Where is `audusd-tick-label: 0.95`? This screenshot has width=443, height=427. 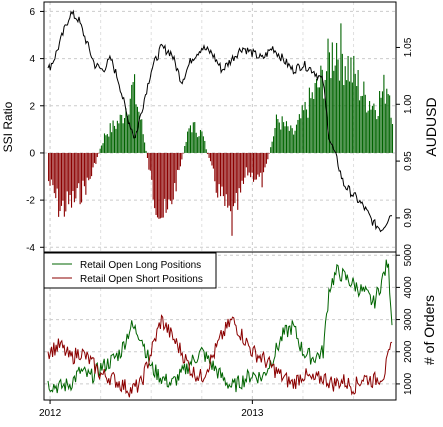
audusd-tick-label: 0.95 is located at coordinates (408, 161).